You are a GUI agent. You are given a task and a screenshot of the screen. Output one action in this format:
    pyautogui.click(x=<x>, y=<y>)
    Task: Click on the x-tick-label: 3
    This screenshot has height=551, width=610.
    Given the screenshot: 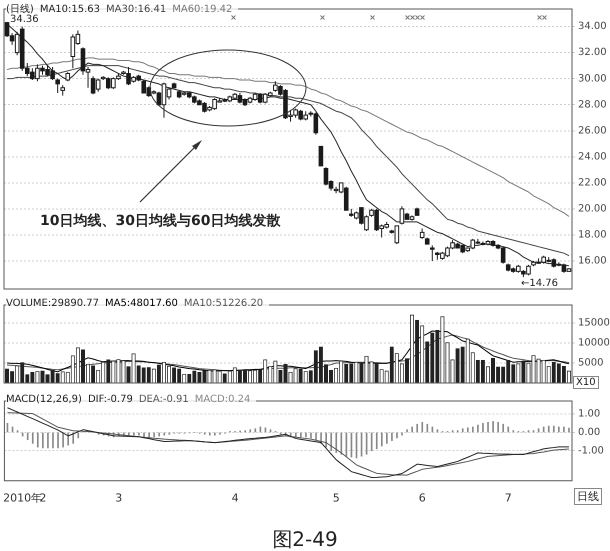 What is the action you would take?
    pyautogui.click(x=118, y=497)
    